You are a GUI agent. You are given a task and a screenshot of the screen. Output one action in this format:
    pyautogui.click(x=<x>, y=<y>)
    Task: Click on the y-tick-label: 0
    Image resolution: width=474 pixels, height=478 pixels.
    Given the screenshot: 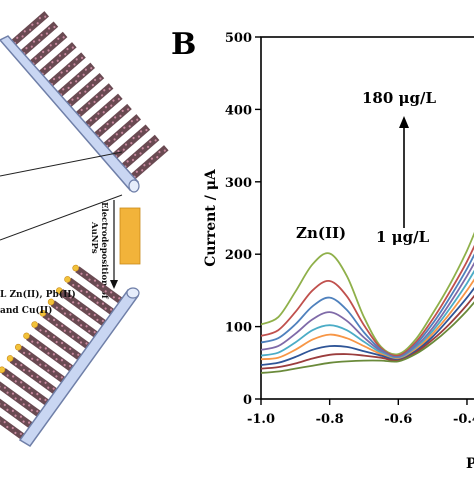 What is the action you would take?
    pyautogui.click(x=247, y=400)
    